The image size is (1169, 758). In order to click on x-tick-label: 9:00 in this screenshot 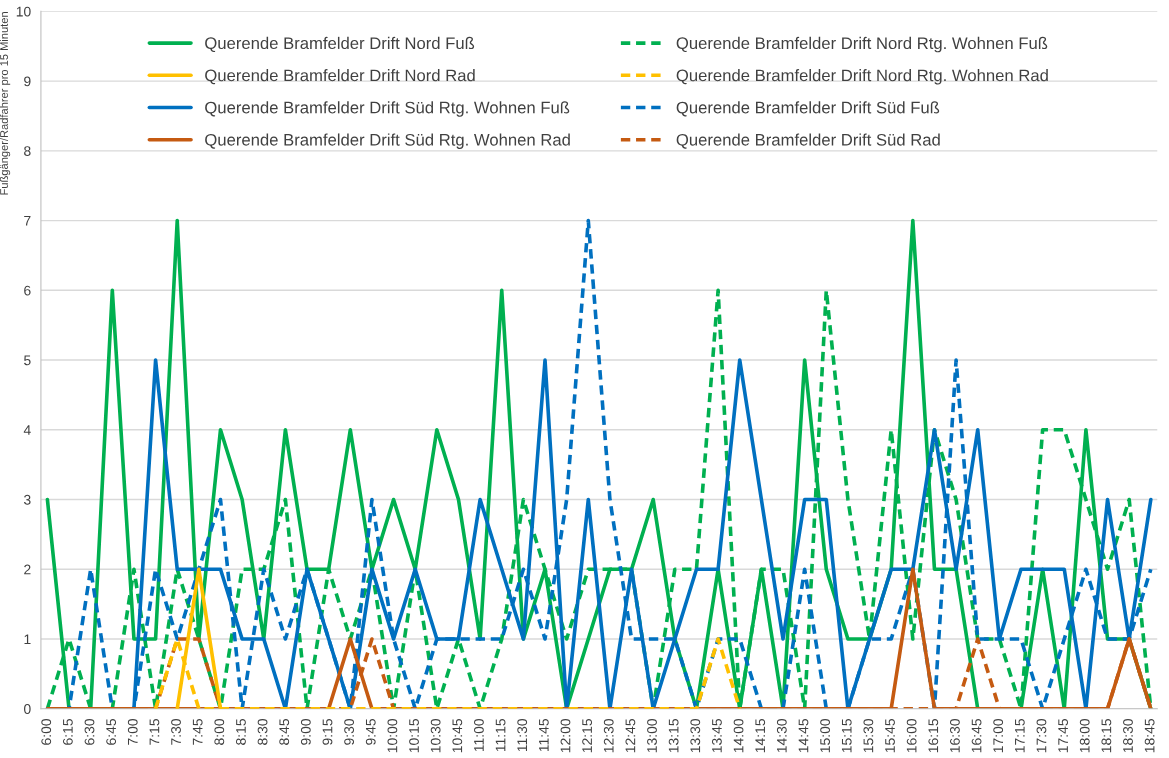, I will do `click(305, 731)`.